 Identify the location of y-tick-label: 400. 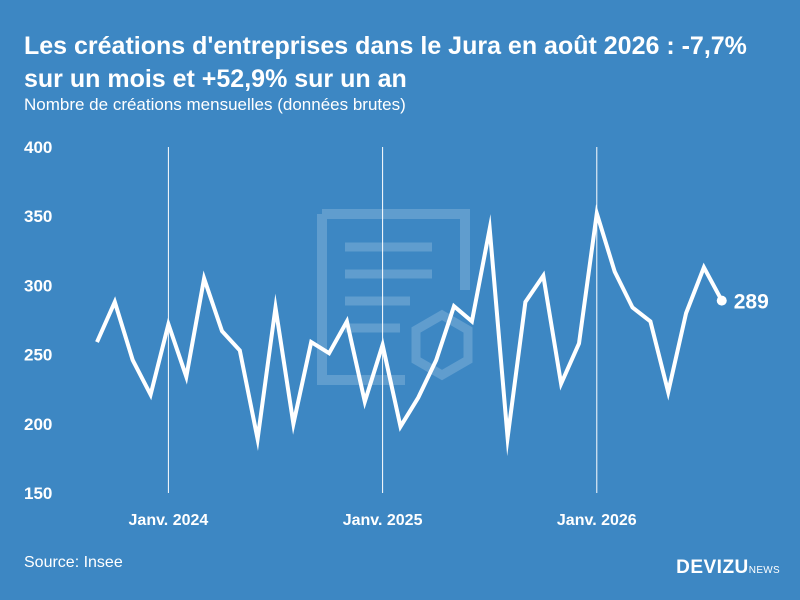
(38, 147).